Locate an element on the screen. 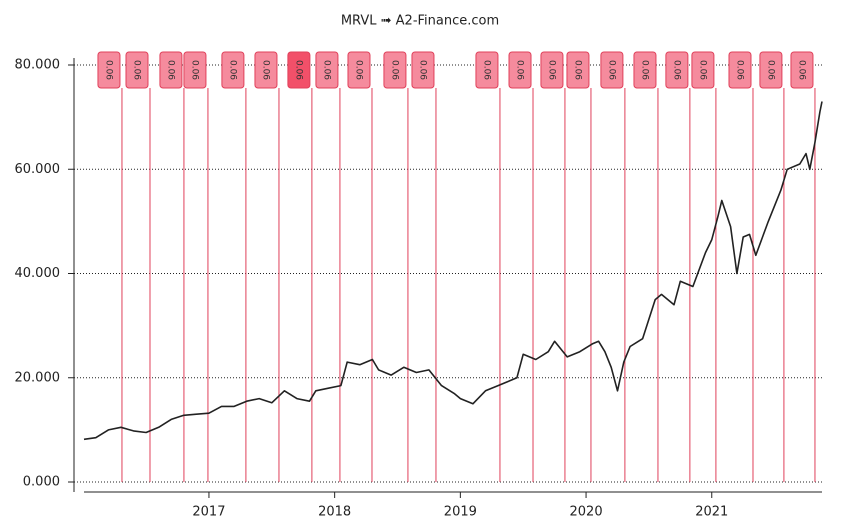  x-tick-label: 2021 is located at coordinates (711, 512).